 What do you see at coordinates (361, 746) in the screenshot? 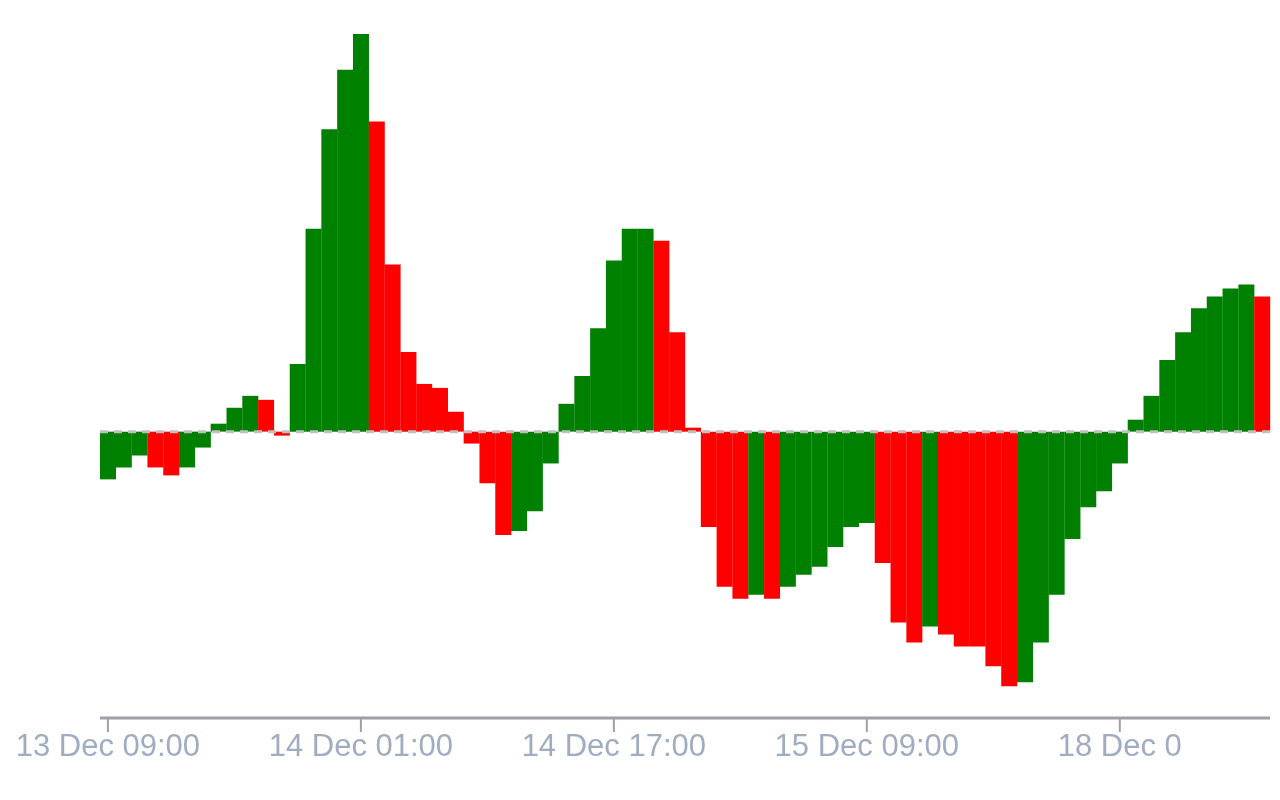
I see `x-tick-label: 14 Dec 01:00` at bounding box center [361, 746].